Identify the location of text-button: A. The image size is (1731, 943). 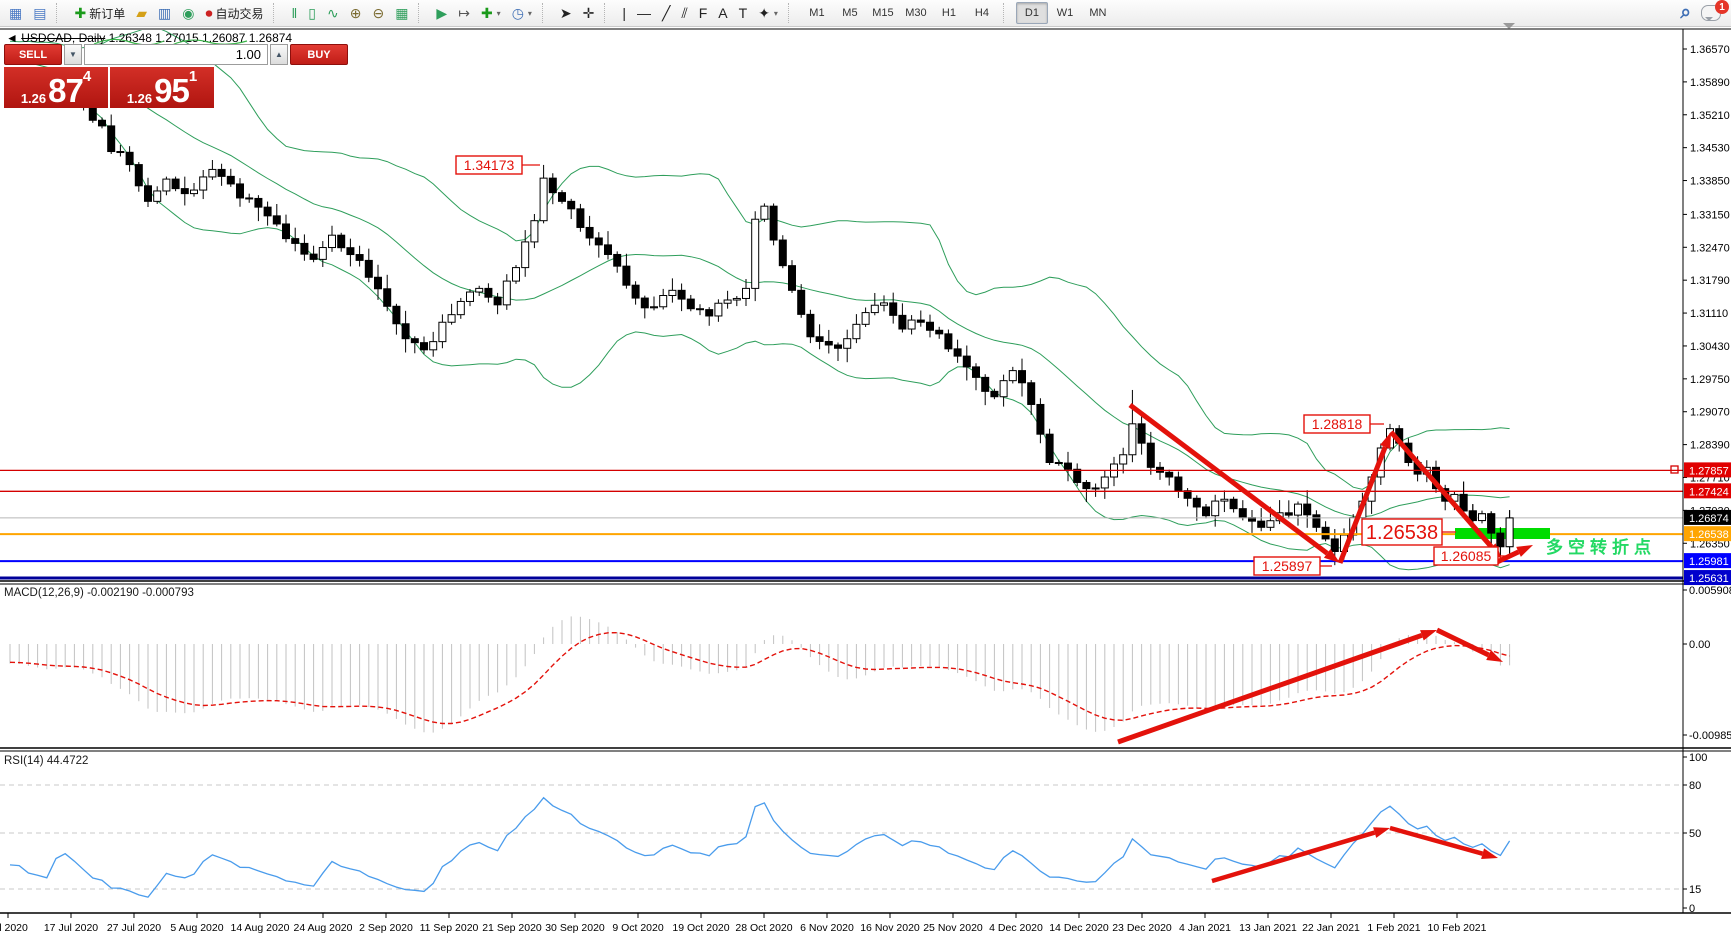
(722, 13).